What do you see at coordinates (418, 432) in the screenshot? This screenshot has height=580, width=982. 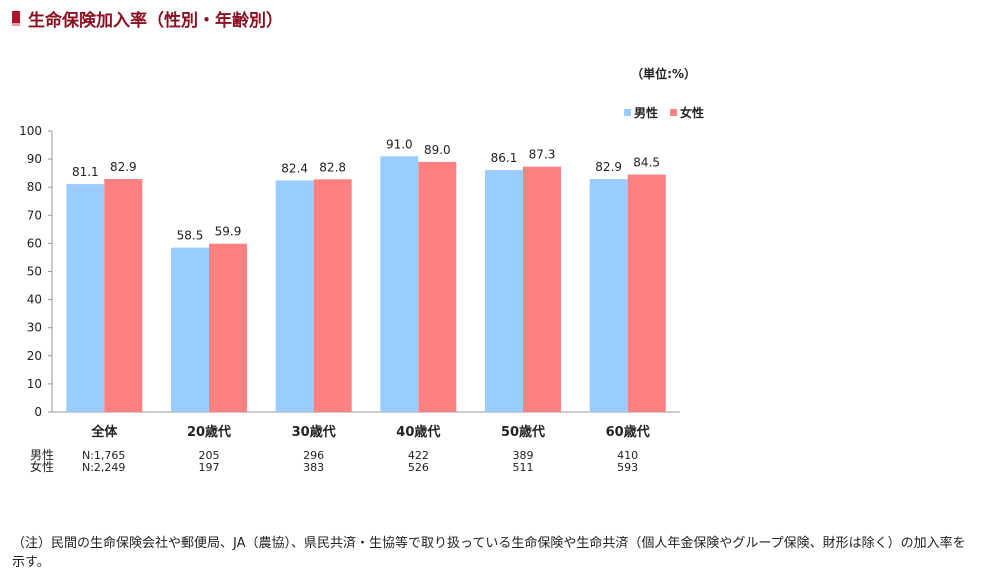 I see `x-tick-label: 40歳代` at bounding box center [418, 432].